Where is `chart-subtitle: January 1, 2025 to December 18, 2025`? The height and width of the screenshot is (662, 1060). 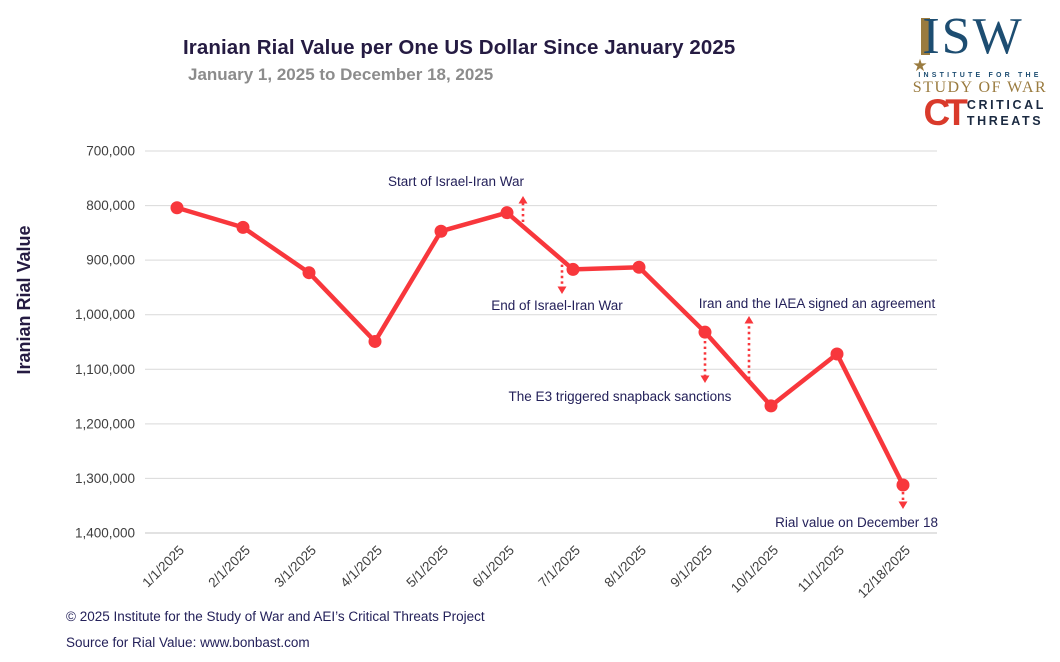 chart-subtitle: January 1, 2025 to December 18, 2025 is located at coordinates (341, 74).